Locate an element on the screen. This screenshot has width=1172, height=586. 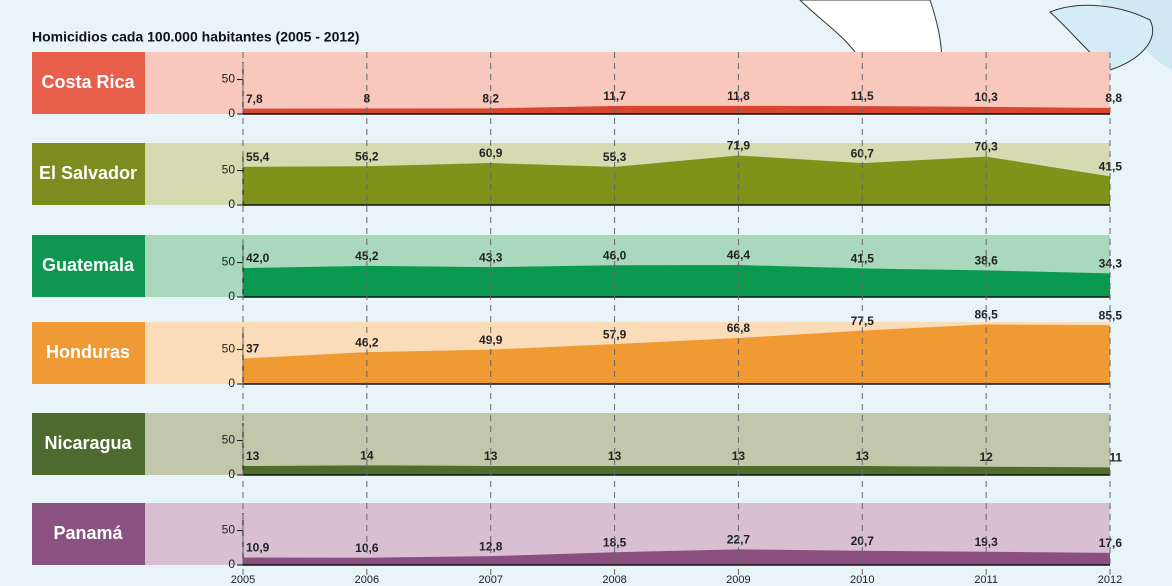
value-label: 38,6 is located at coordinates (986, 261).